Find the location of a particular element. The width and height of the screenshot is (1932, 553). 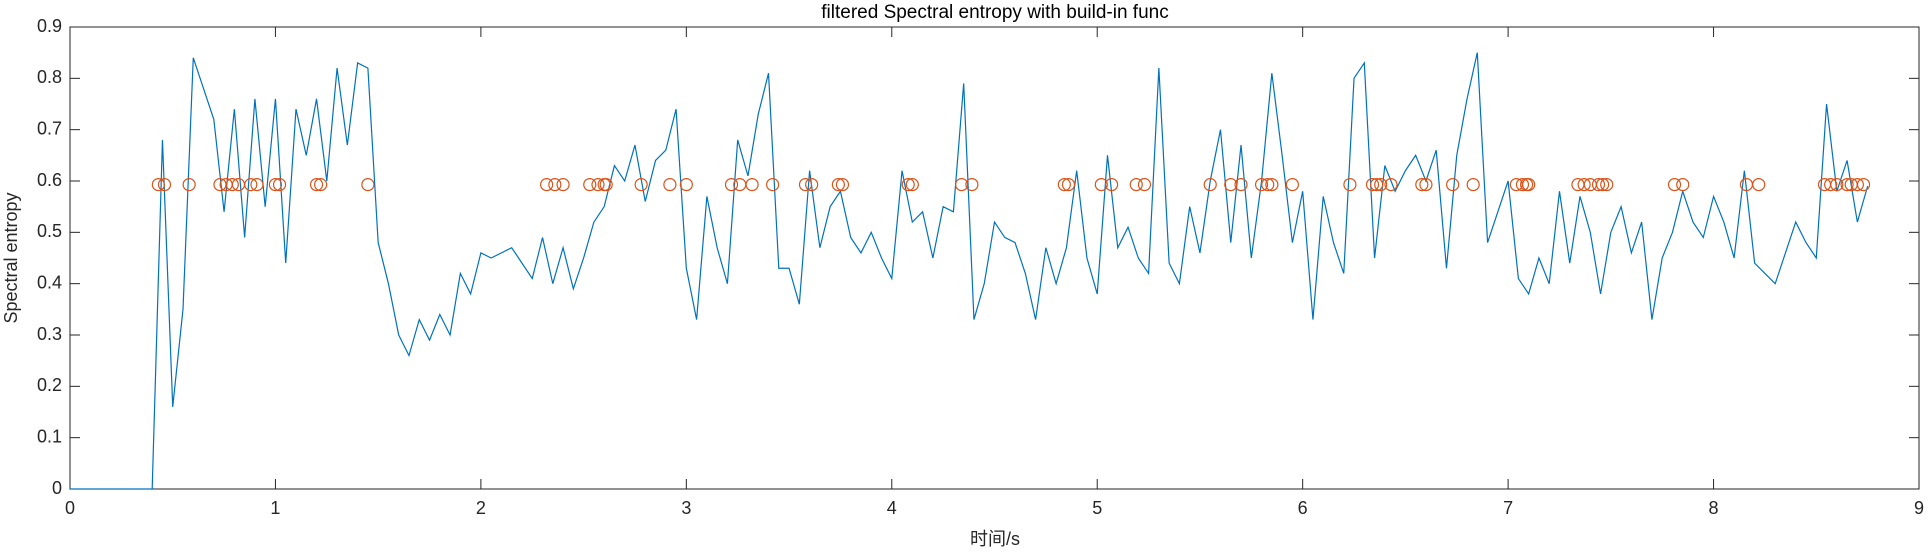

y-tick-label: 0.9 is located at coordinates (49, 26).